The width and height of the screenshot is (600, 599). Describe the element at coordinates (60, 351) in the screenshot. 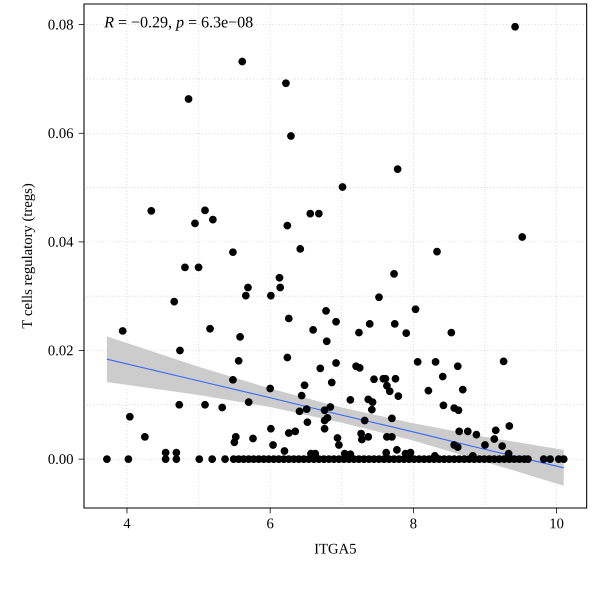

I see `y-tick-label: 0.02` at that location.